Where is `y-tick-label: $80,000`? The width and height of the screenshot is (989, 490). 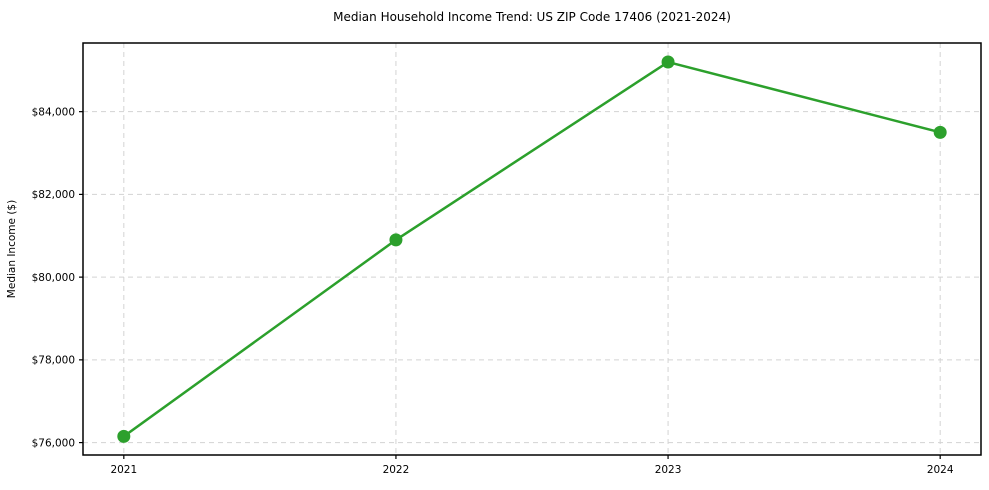
y-tick-label: $80,000 is located at coordinates (53, 278).